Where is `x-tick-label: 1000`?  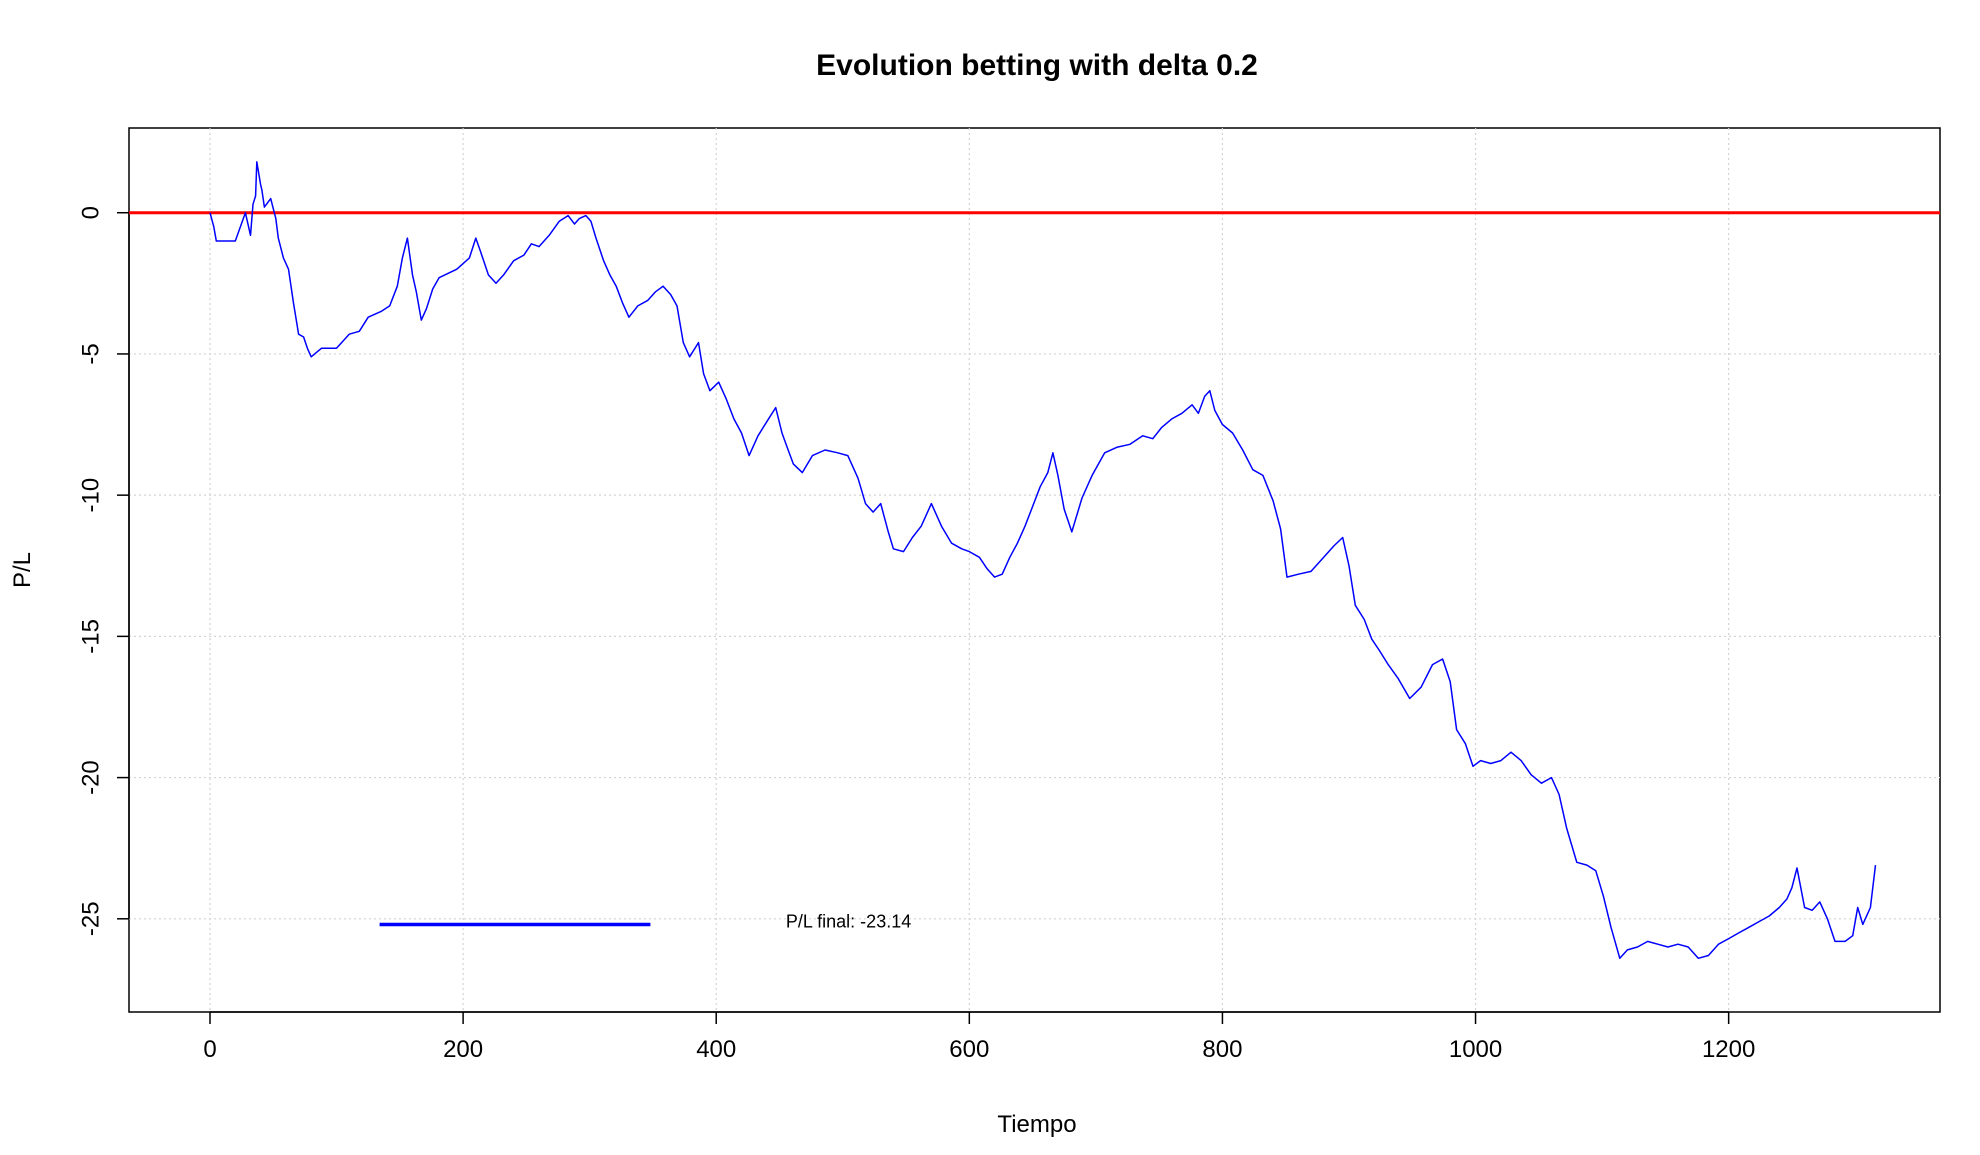 x-tick-label: 1000 is located at coordinates (1475, 1049).